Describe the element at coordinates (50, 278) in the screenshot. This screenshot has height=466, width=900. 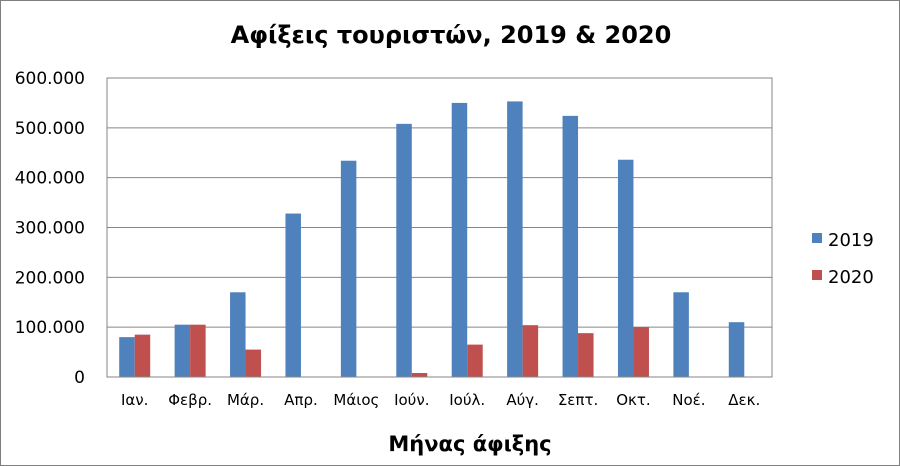
I see `y-tick-label: 200.000` at that location.